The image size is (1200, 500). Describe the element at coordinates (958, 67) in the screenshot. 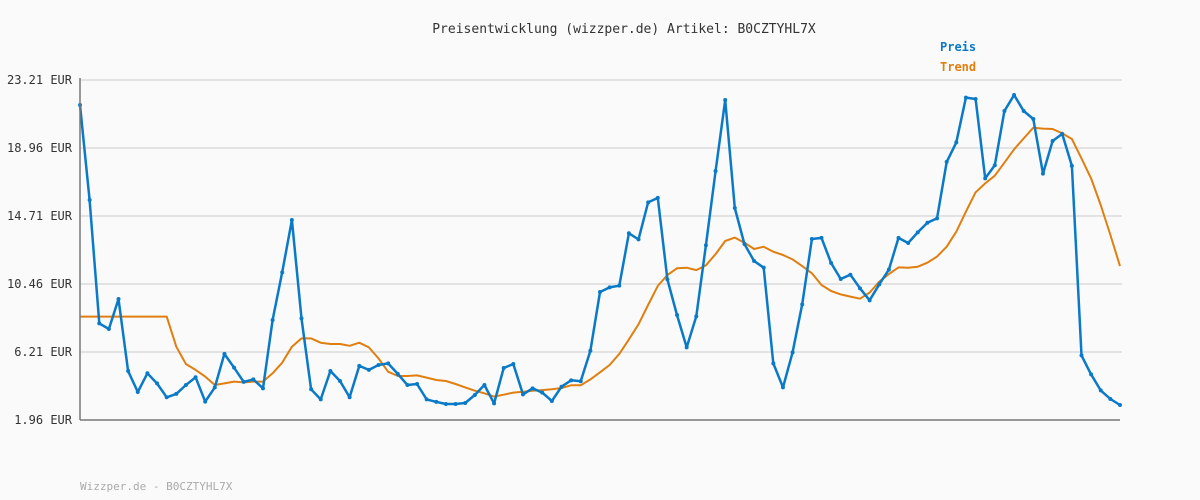

I see `legend-item-trend: Trend` at that location.